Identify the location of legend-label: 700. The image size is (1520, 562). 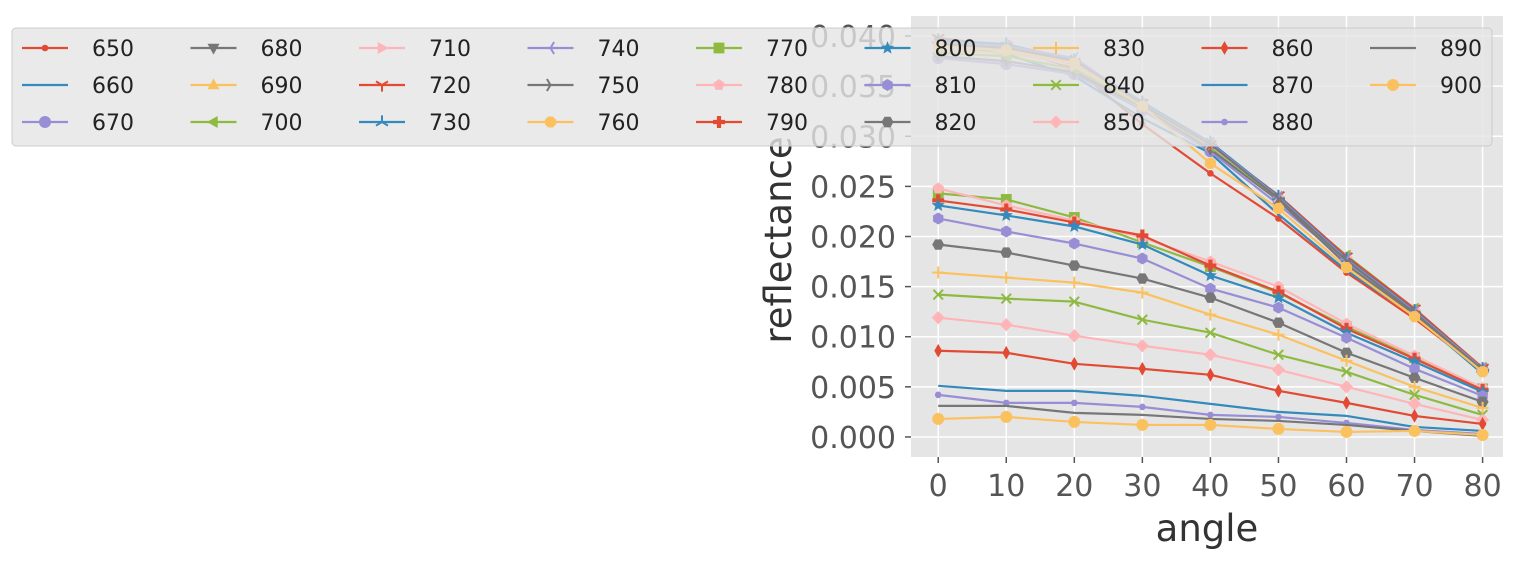
(282, 123).